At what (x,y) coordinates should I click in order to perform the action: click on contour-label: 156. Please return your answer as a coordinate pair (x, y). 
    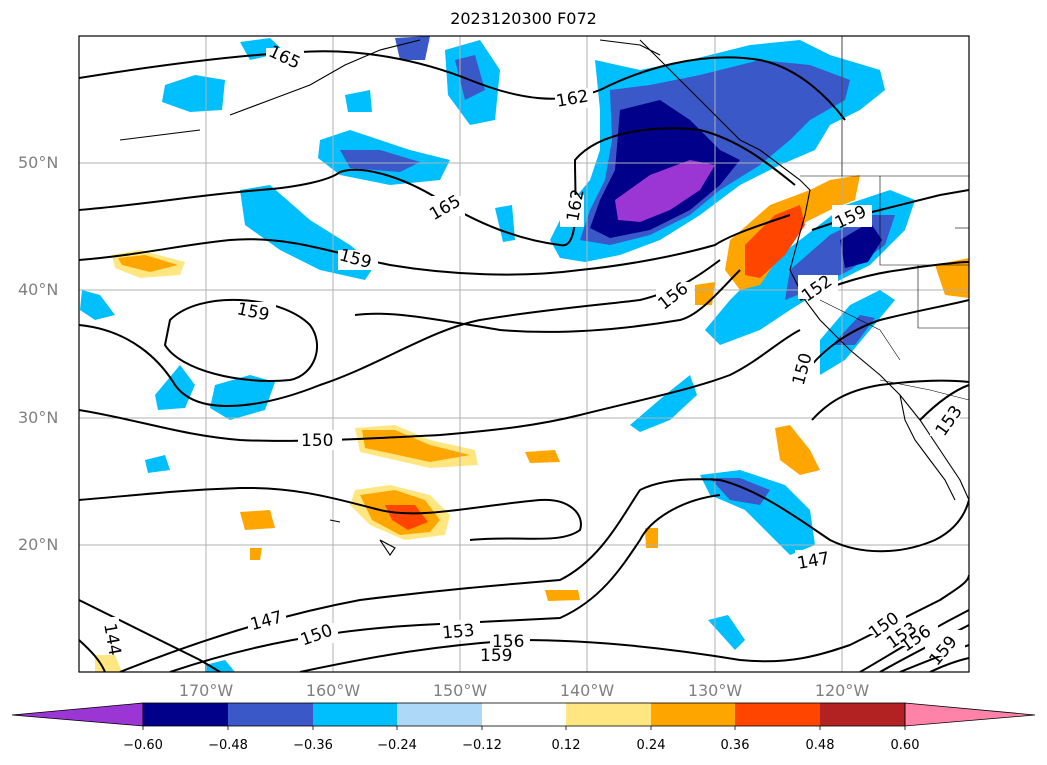
    Looking at the image, I should click on (508, 642).